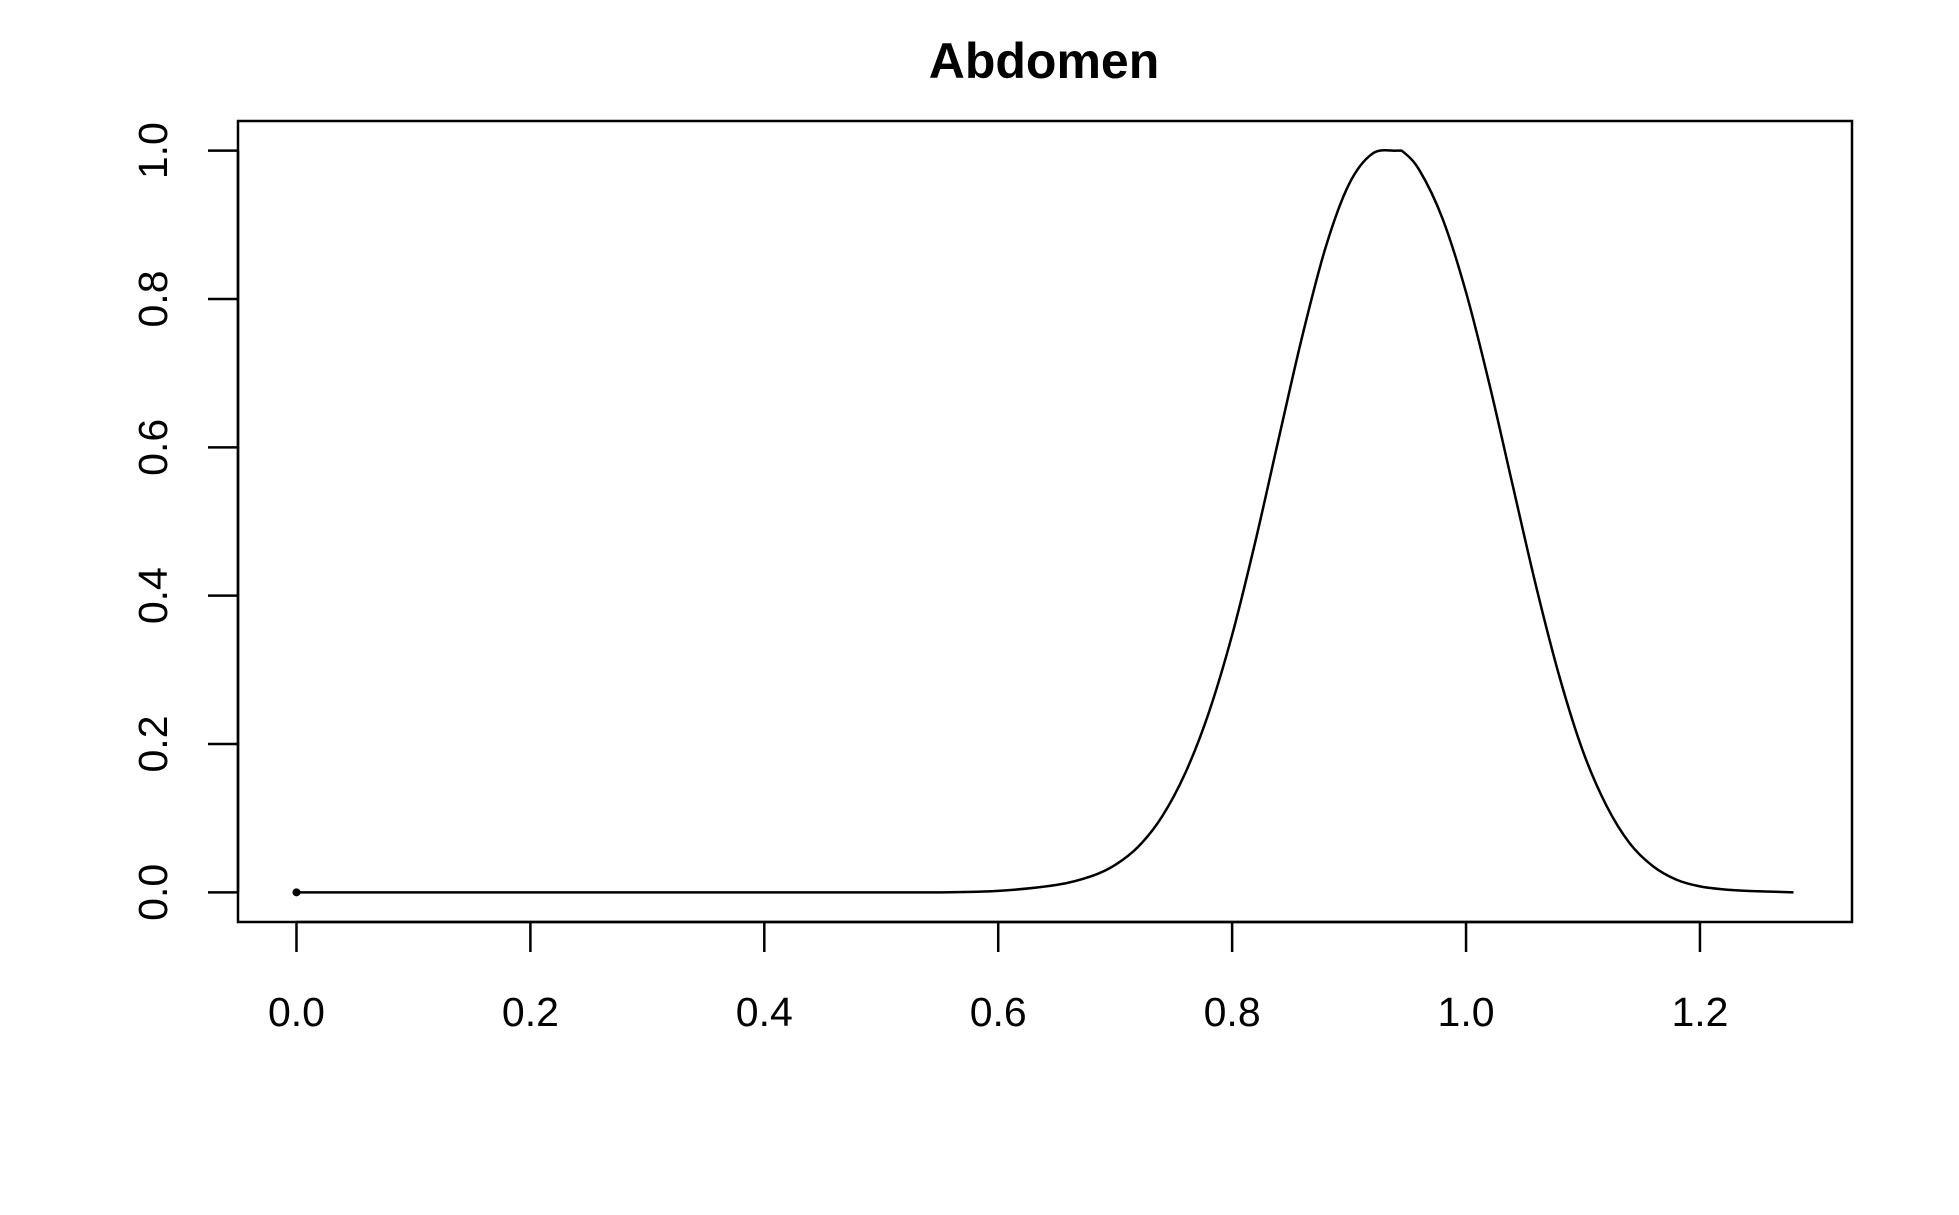 The image size is (1959, 1215). What do you see at coordinates (296, 892) in the screenshot?
I see `point-marker` at bounding box center [296, 892].